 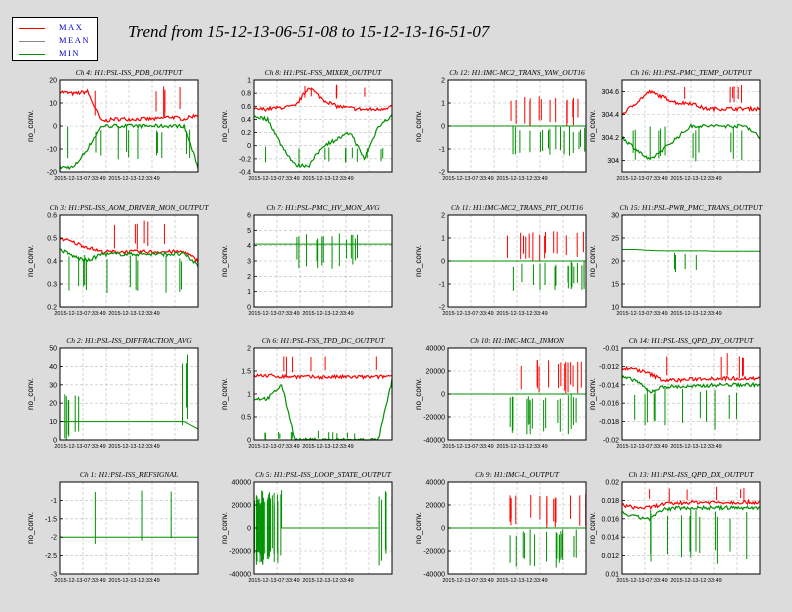 What do you see at coordinates (612, 483) in the screenshot?
I see `y-tick-label: 0.02` at bounding box center [612, 483].